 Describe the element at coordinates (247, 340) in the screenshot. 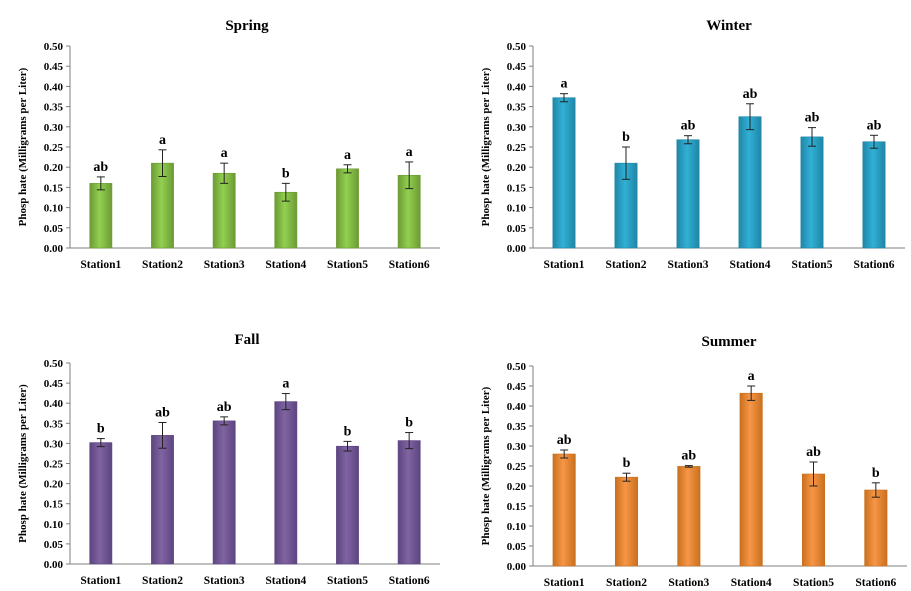

I see `chart-title: Fall` at that location.